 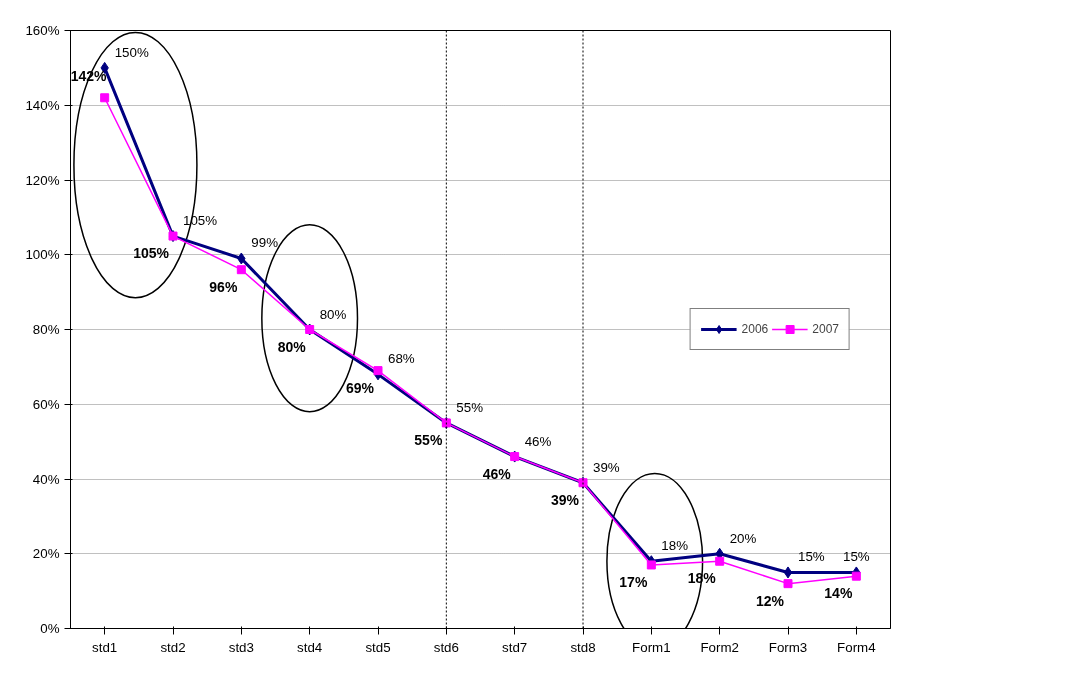 I want to click on y-tick-label: 120%, so click(x=42, y=180).